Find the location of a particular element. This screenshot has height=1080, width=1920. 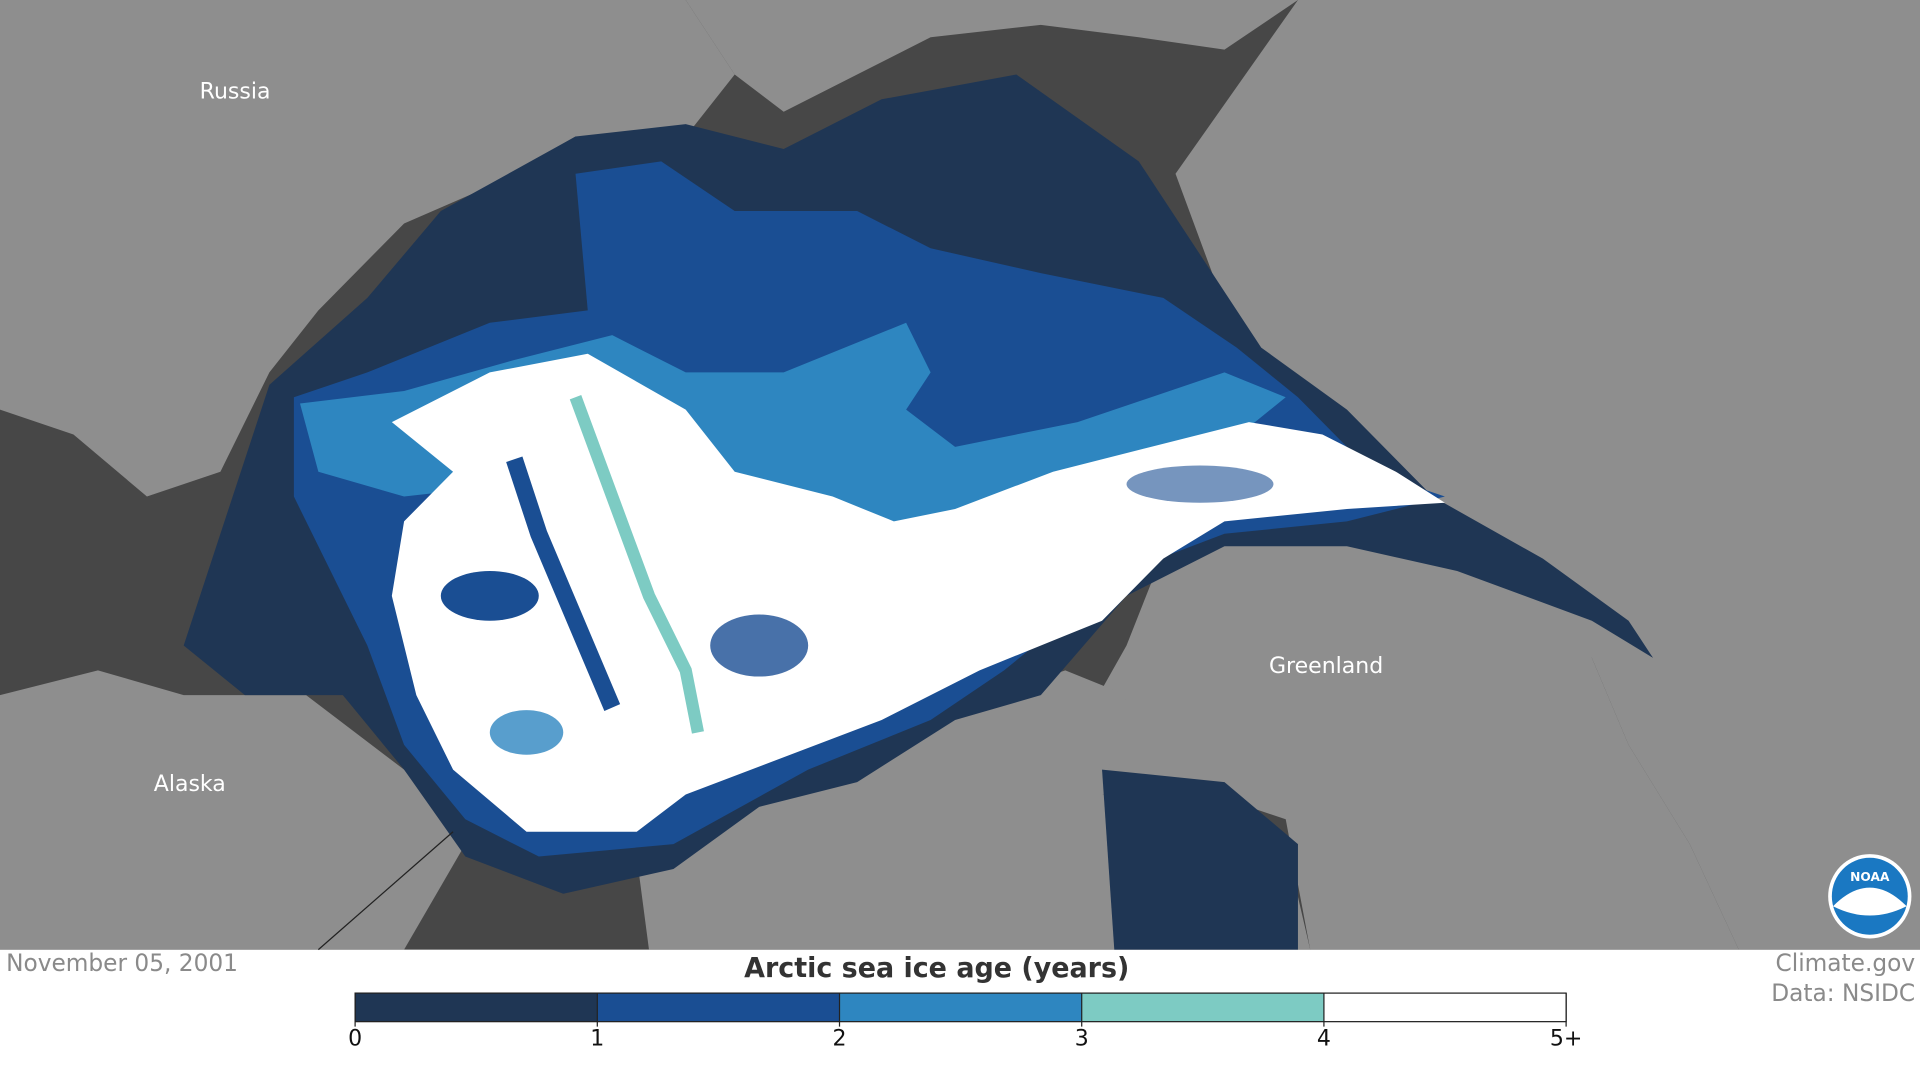

legend: 0 1 2 3 4 5+ is located at coordinates (965, 1022).